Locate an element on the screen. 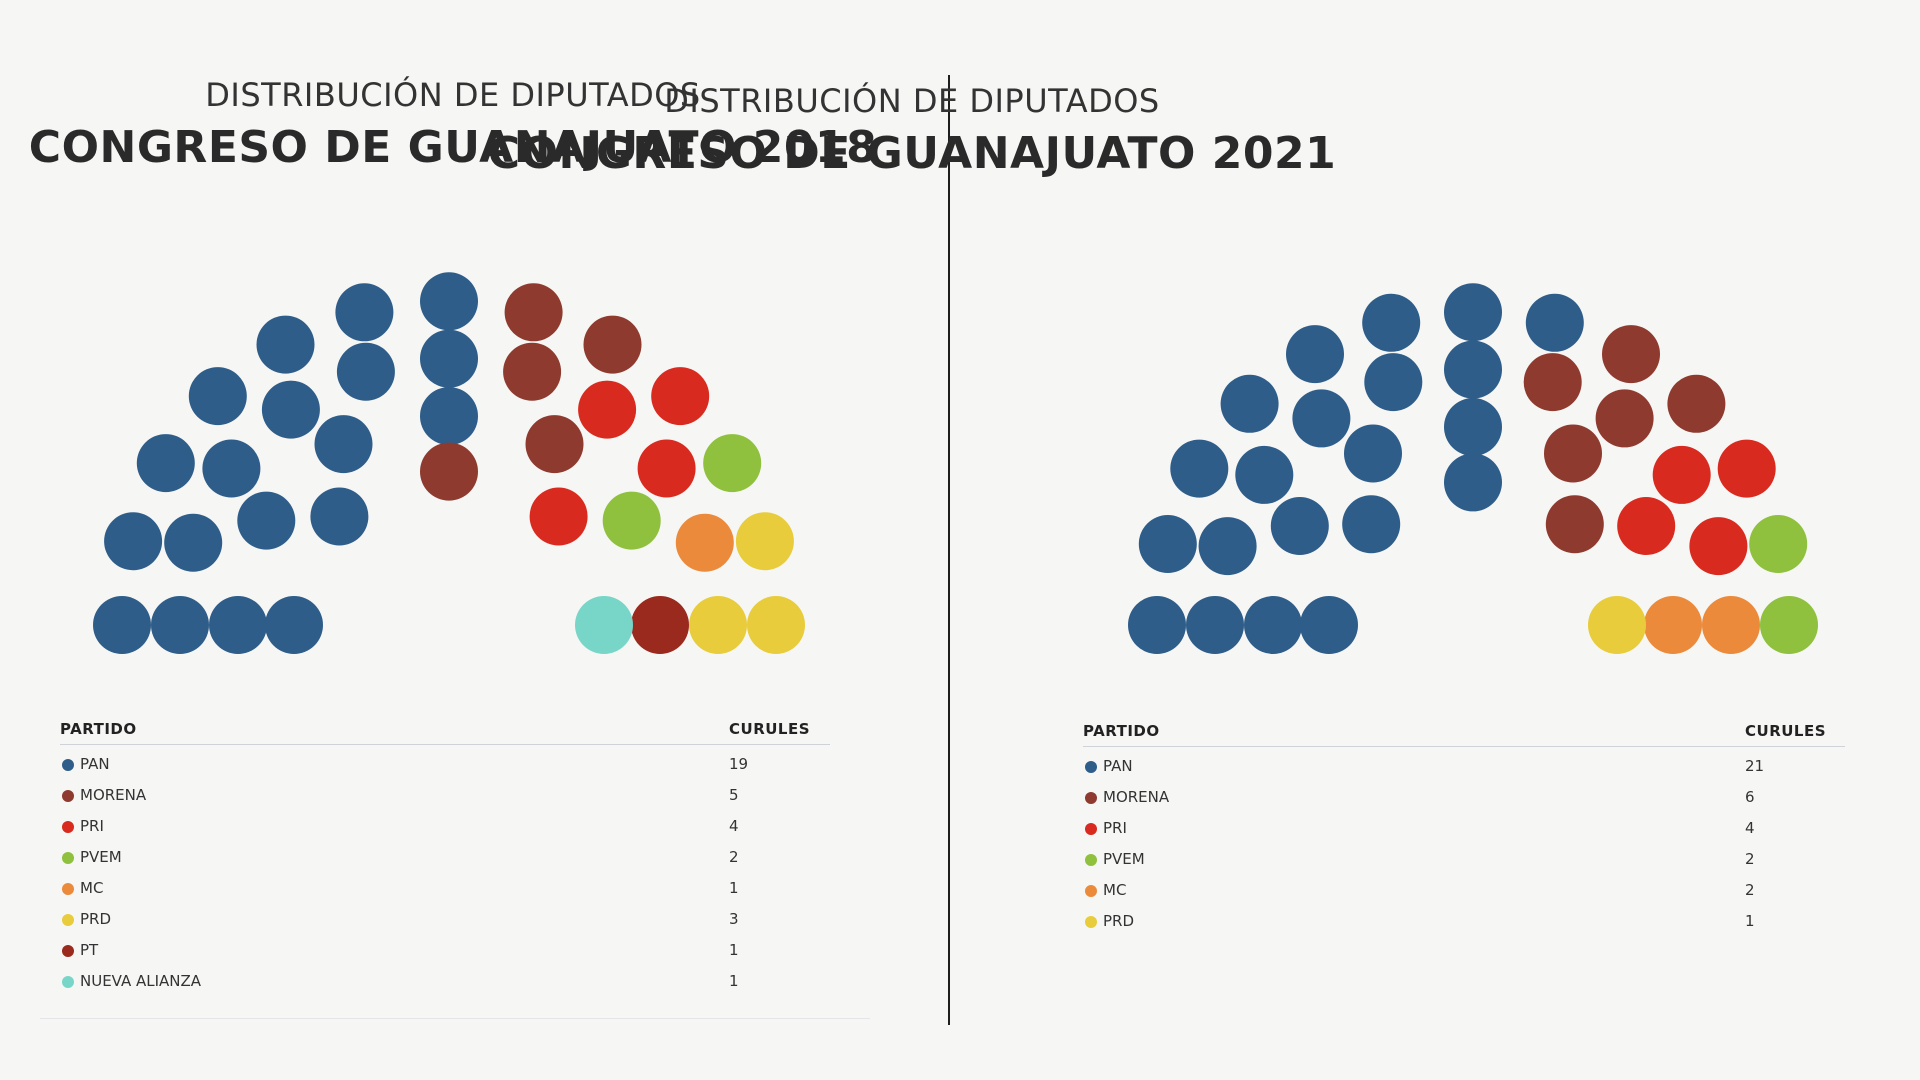 The image size is (1920, 1080). legend-party-name: NUEVA ALIANZA is located at coordinates (141, 981).